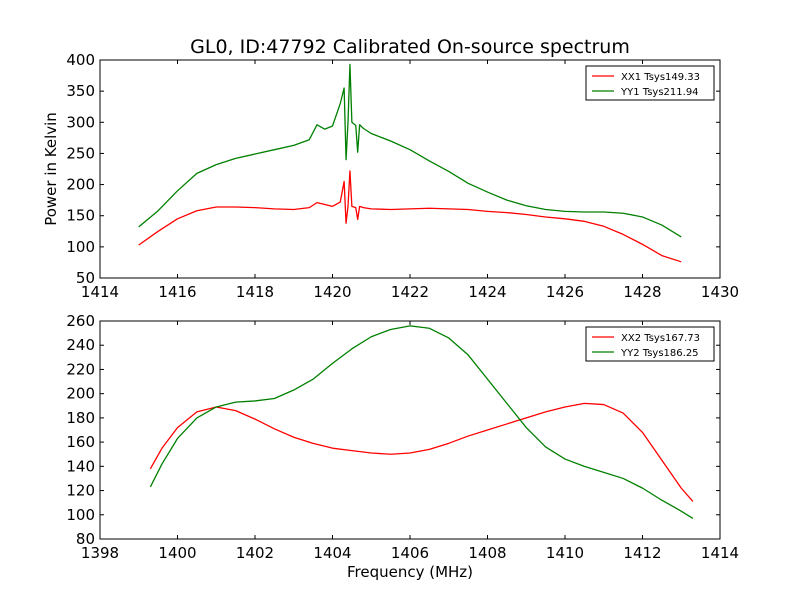 Image resolution: width=800 pixels, height=600 pixels. What do you see at coordinates (410, 553) in the screenshot?
I see `bottom-x-tick-label: 1406` at bounding box center [410, 553].